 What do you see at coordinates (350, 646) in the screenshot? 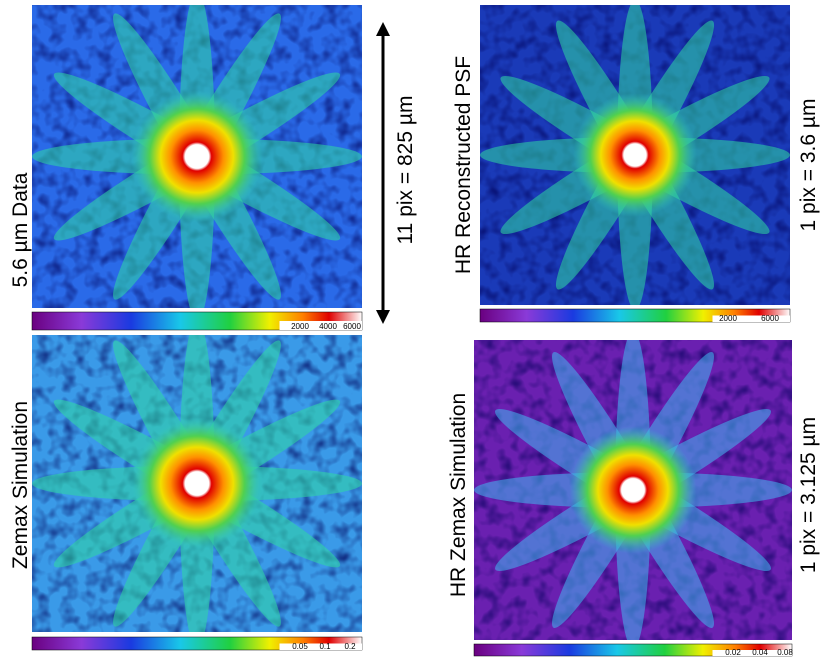
I see `colorbar-tick-label: 0.2` at bounding box center [350, 646].